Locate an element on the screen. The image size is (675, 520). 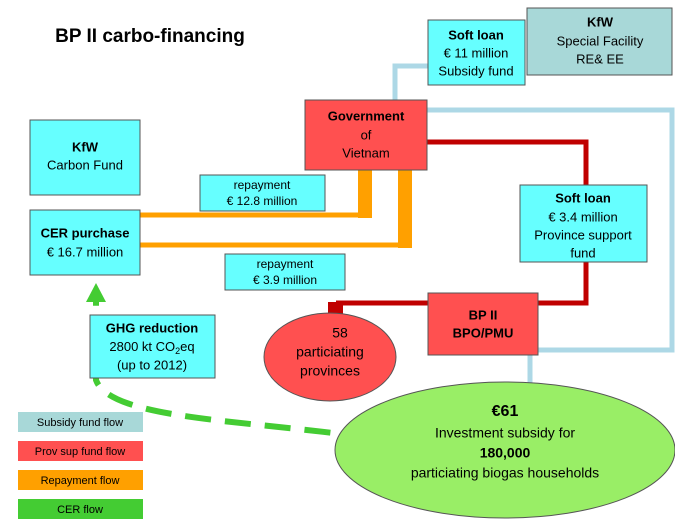
label: GHG reduction is located at coordinates (152, 327).